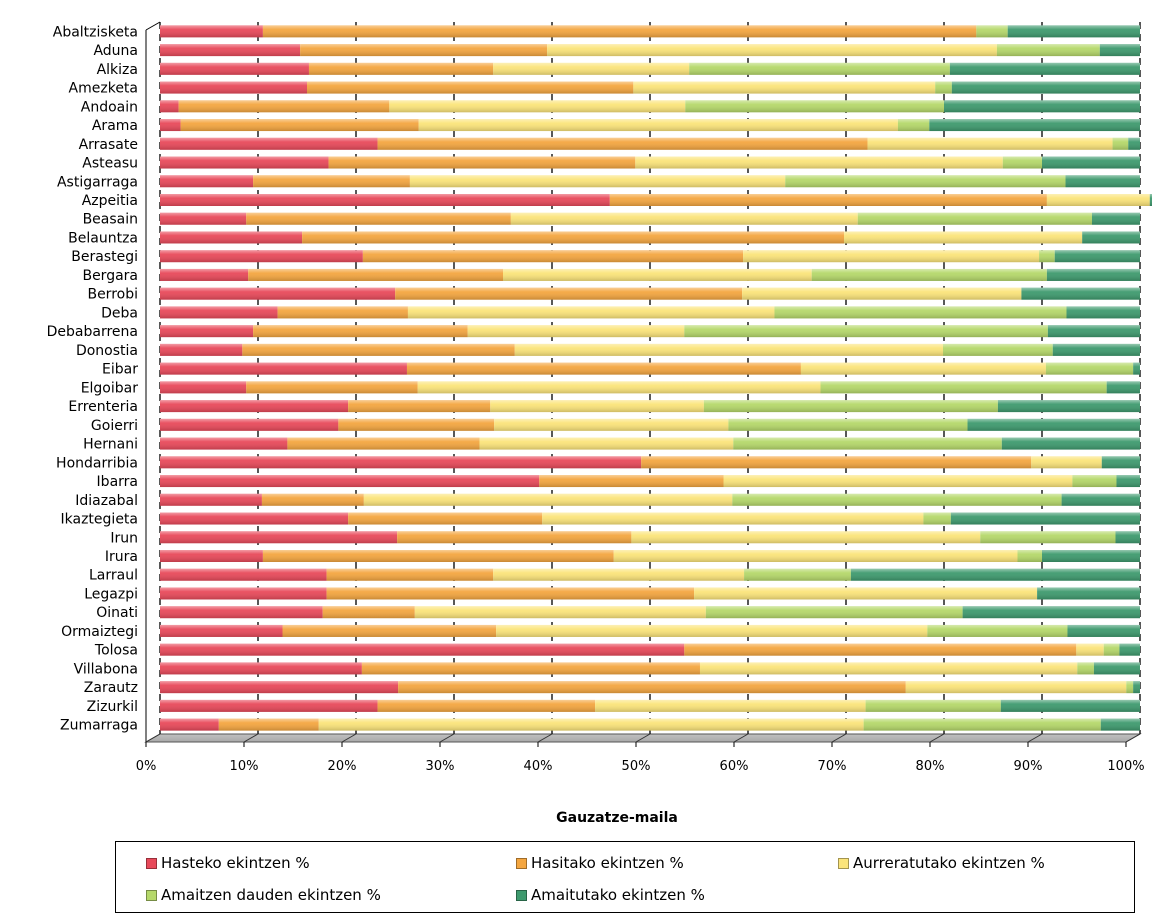 The image size is (1152, 919). What do you see at coordinates (116, 651) in the screenshot?
I see `category-label: Tolosa` at bounding box center [116, 651].